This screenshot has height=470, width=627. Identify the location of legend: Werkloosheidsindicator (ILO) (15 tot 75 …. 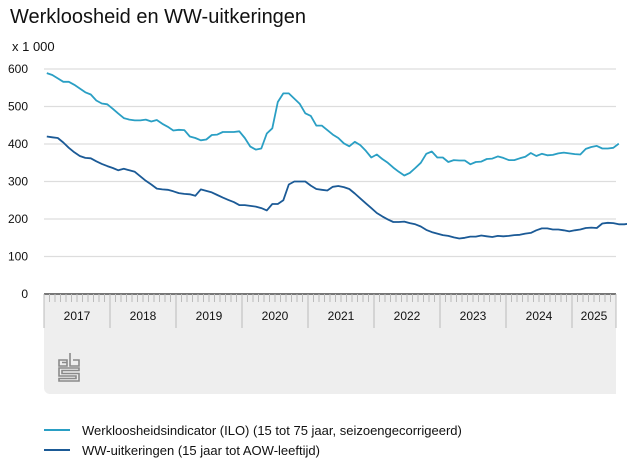
(253, 440).